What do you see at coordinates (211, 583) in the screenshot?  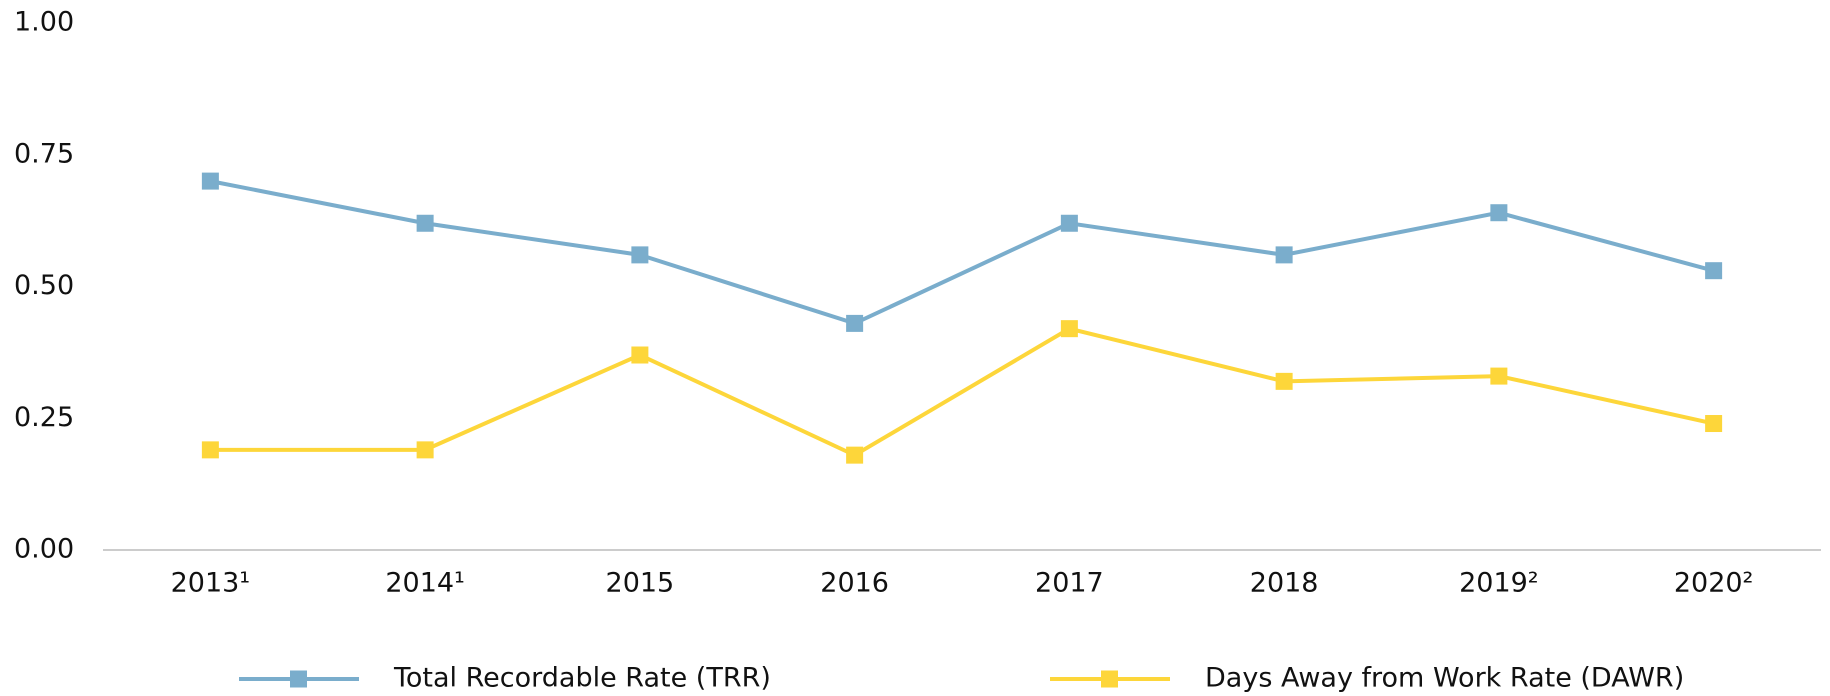 I see `x-tick-label: 2013¹` at bounding box center [211, 583].